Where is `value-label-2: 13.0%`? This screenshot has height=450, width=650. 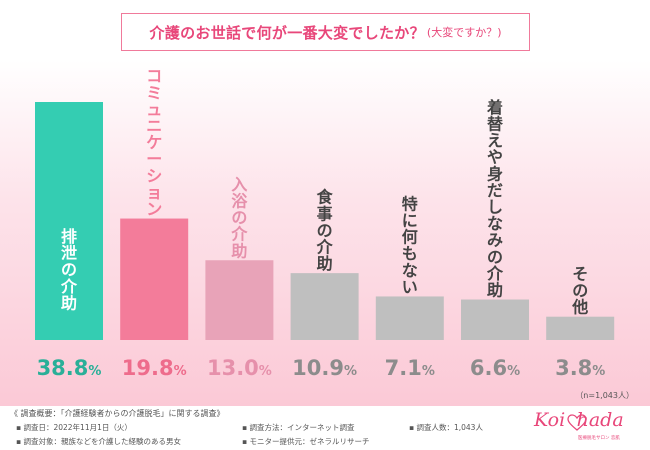
value-label-2: 13.0% is located at coordinates (239, 368).